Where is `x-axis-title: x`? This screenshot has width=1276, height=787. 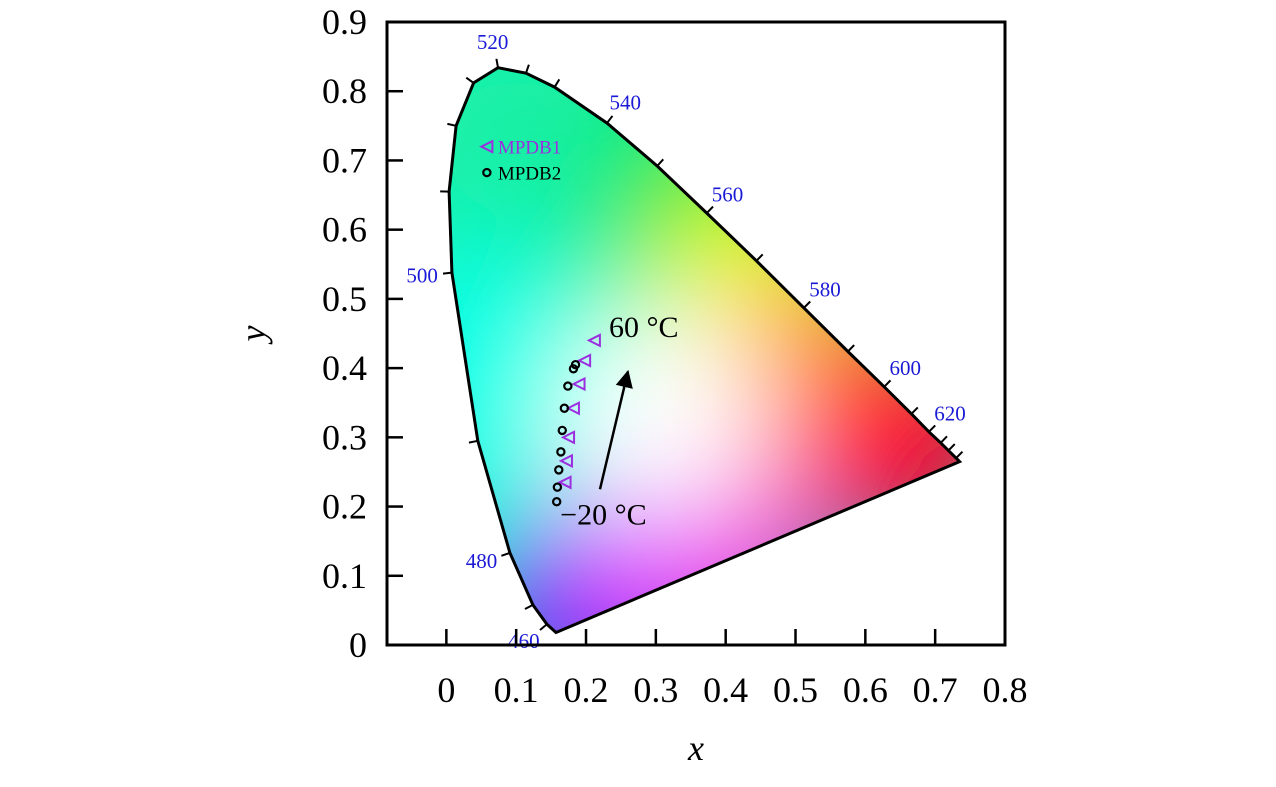 x-axis-title: x is located at coordinates (695, 748).